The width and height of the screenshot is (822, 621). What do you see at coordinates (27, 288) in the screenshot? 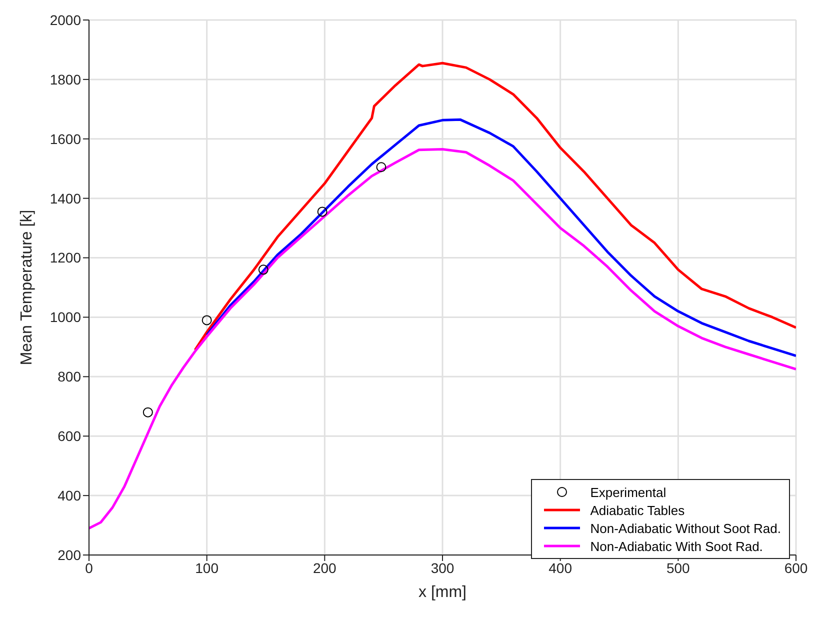
I see `y-axis-title: Mean Temperature [k]` at bounding box center [27, 288].